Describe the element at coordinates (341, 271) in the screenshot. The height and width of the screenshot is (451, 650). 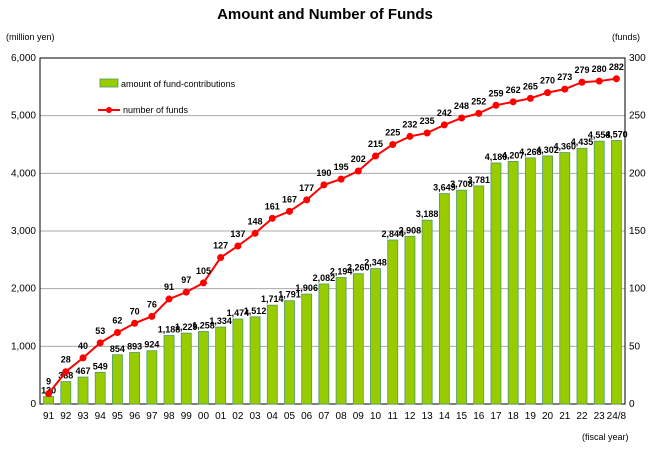
I see `bar-value-label: 2,194` at that location.